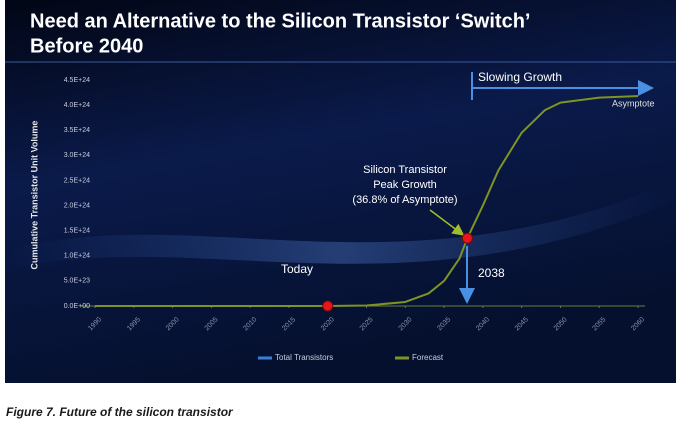 The height and width of the screenshot is (431, 681). What do you see at coordinates (86, 46) in the screenshot?
I see `title: Before 2040` at bounding box center [86, 46].